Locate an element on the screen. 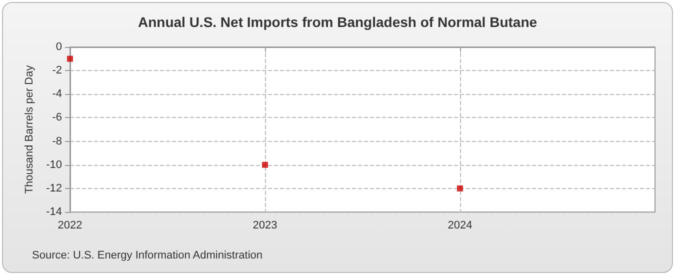 The width and height of the screenshot is (675, 275). y-axis-title: Thousand Barrels per Day is located at coordinates (30, 129).